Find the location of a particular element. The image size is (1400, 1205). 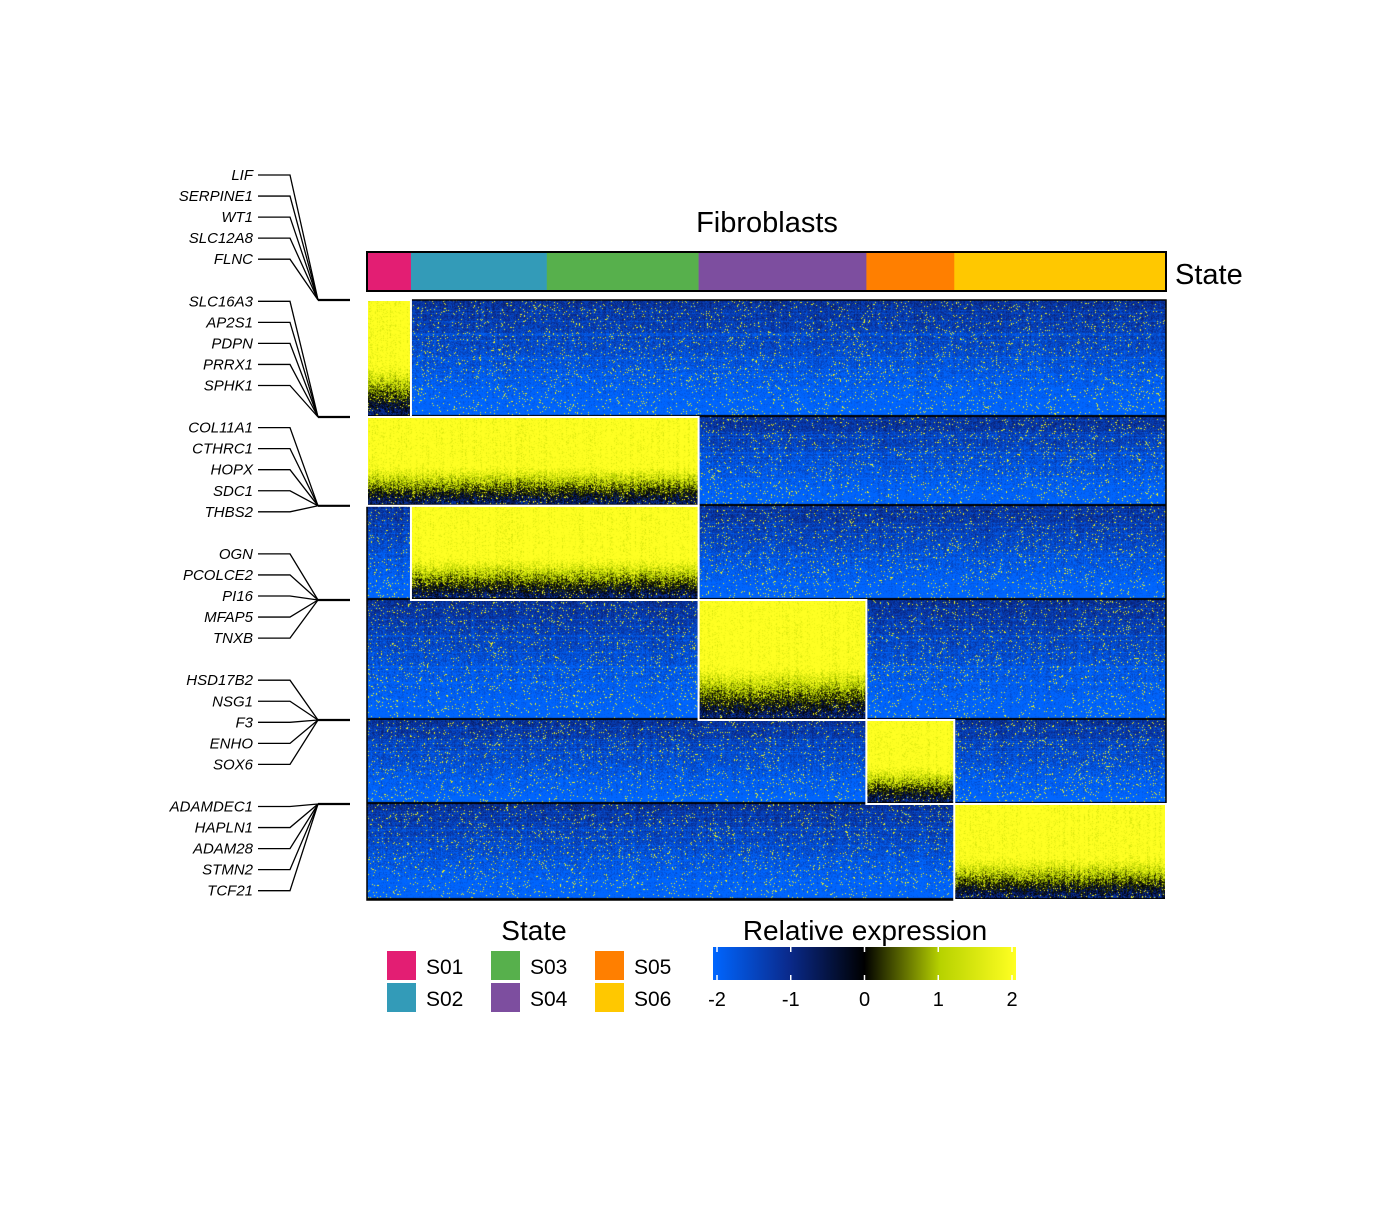

gene-label: COL11A1 is located at coordinates (220, 428).